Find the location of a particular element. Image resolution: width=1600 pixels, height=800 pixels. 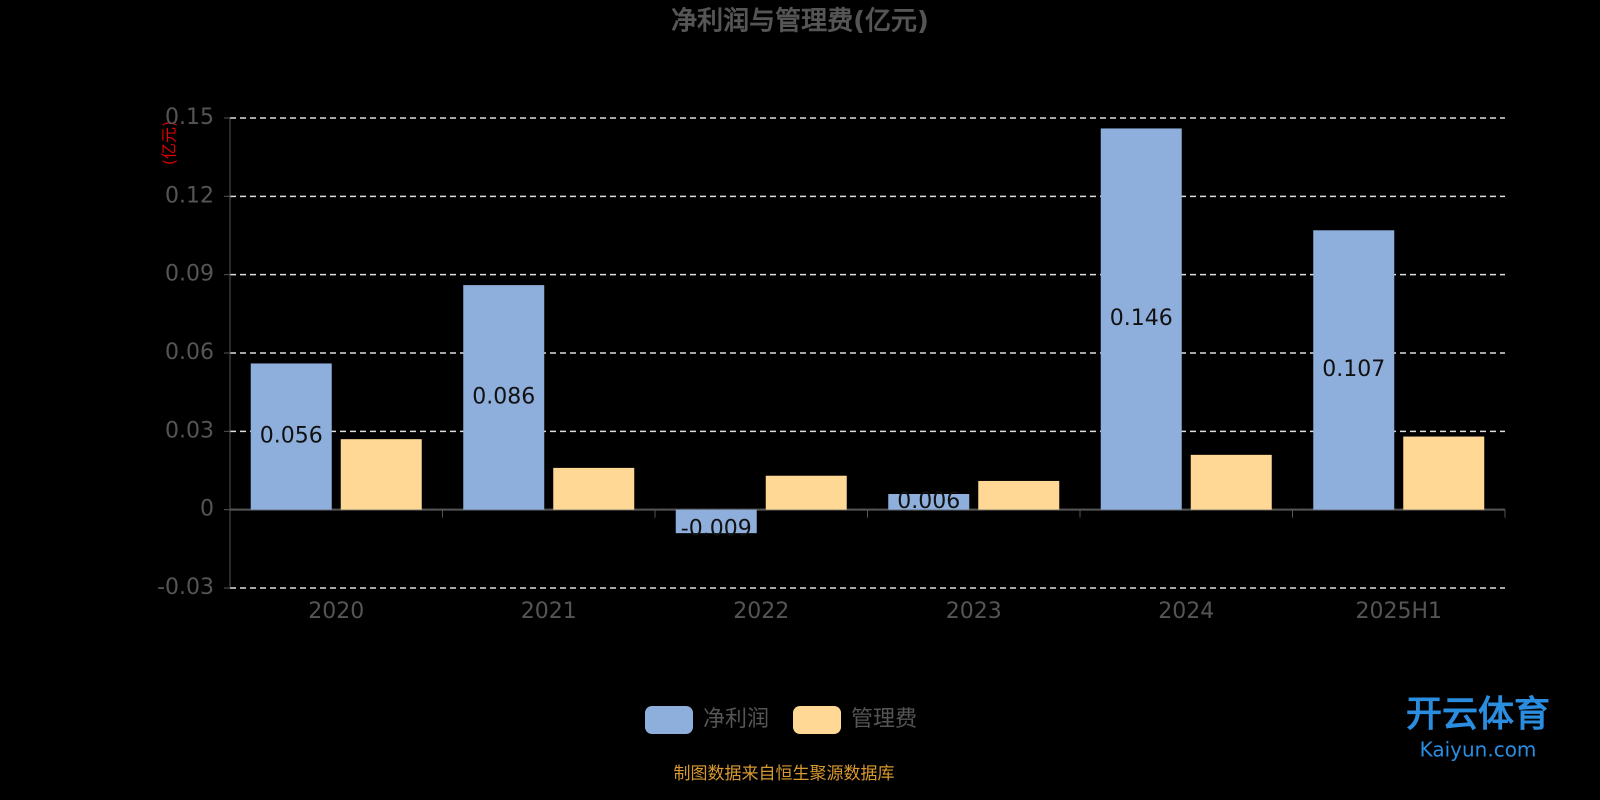

y-tick-label: 0.09 is located at coordinates (189, 274).